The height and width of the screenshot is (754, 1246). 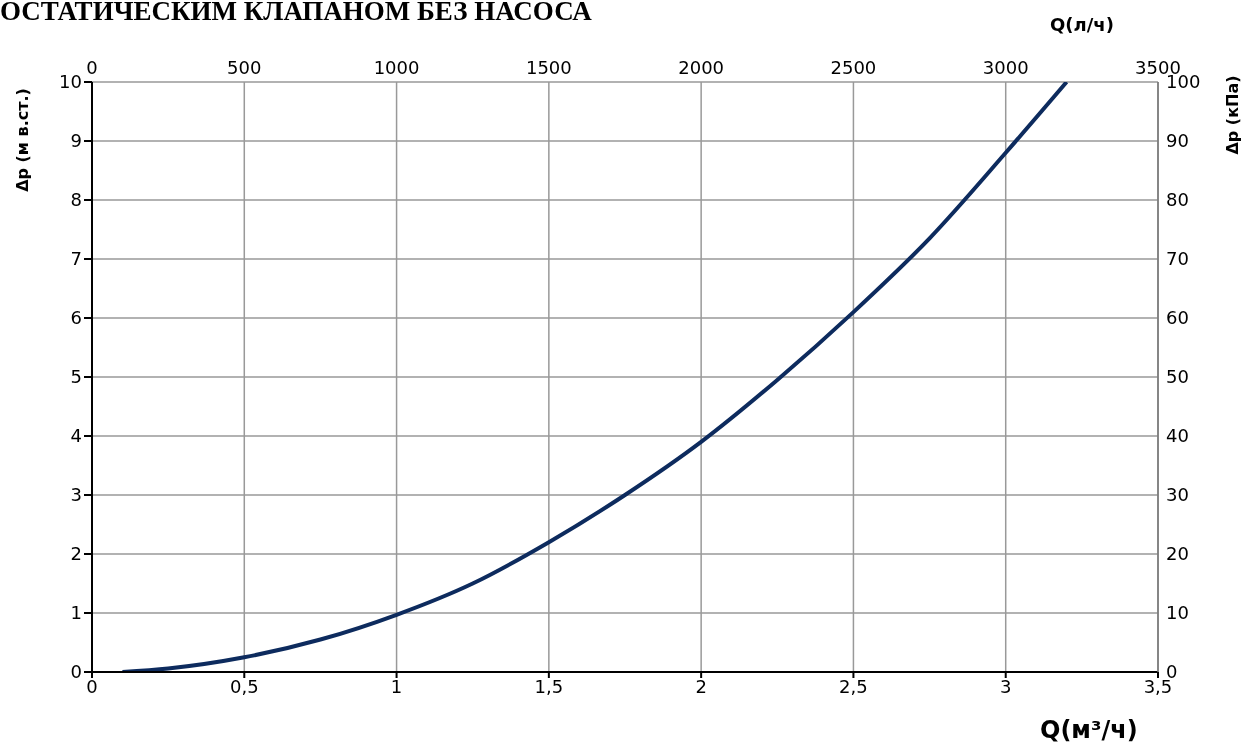 I want to click on x2-tick-label: 3000, so click(x=1005, y=67).